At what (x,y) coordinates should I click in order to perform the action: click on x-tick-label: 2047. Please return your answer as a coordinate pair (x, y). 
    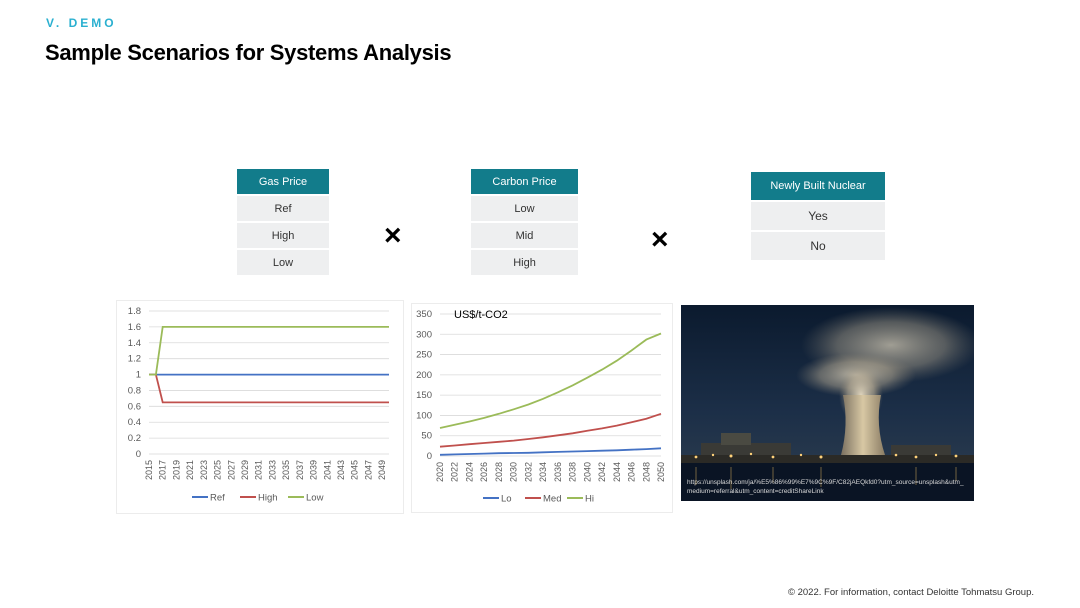
    Looking at the image, I should click on (368, 470).